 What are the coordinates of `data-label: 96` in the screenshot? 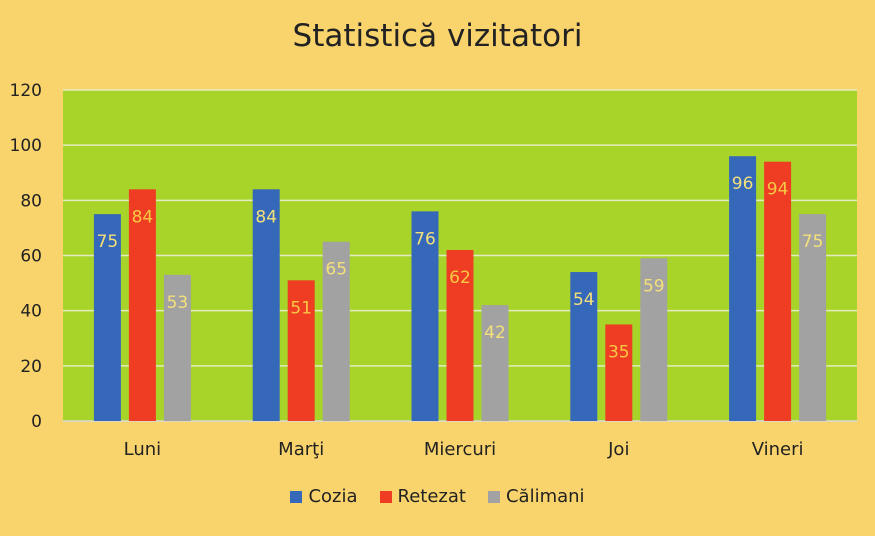 It's located at (743, 184).